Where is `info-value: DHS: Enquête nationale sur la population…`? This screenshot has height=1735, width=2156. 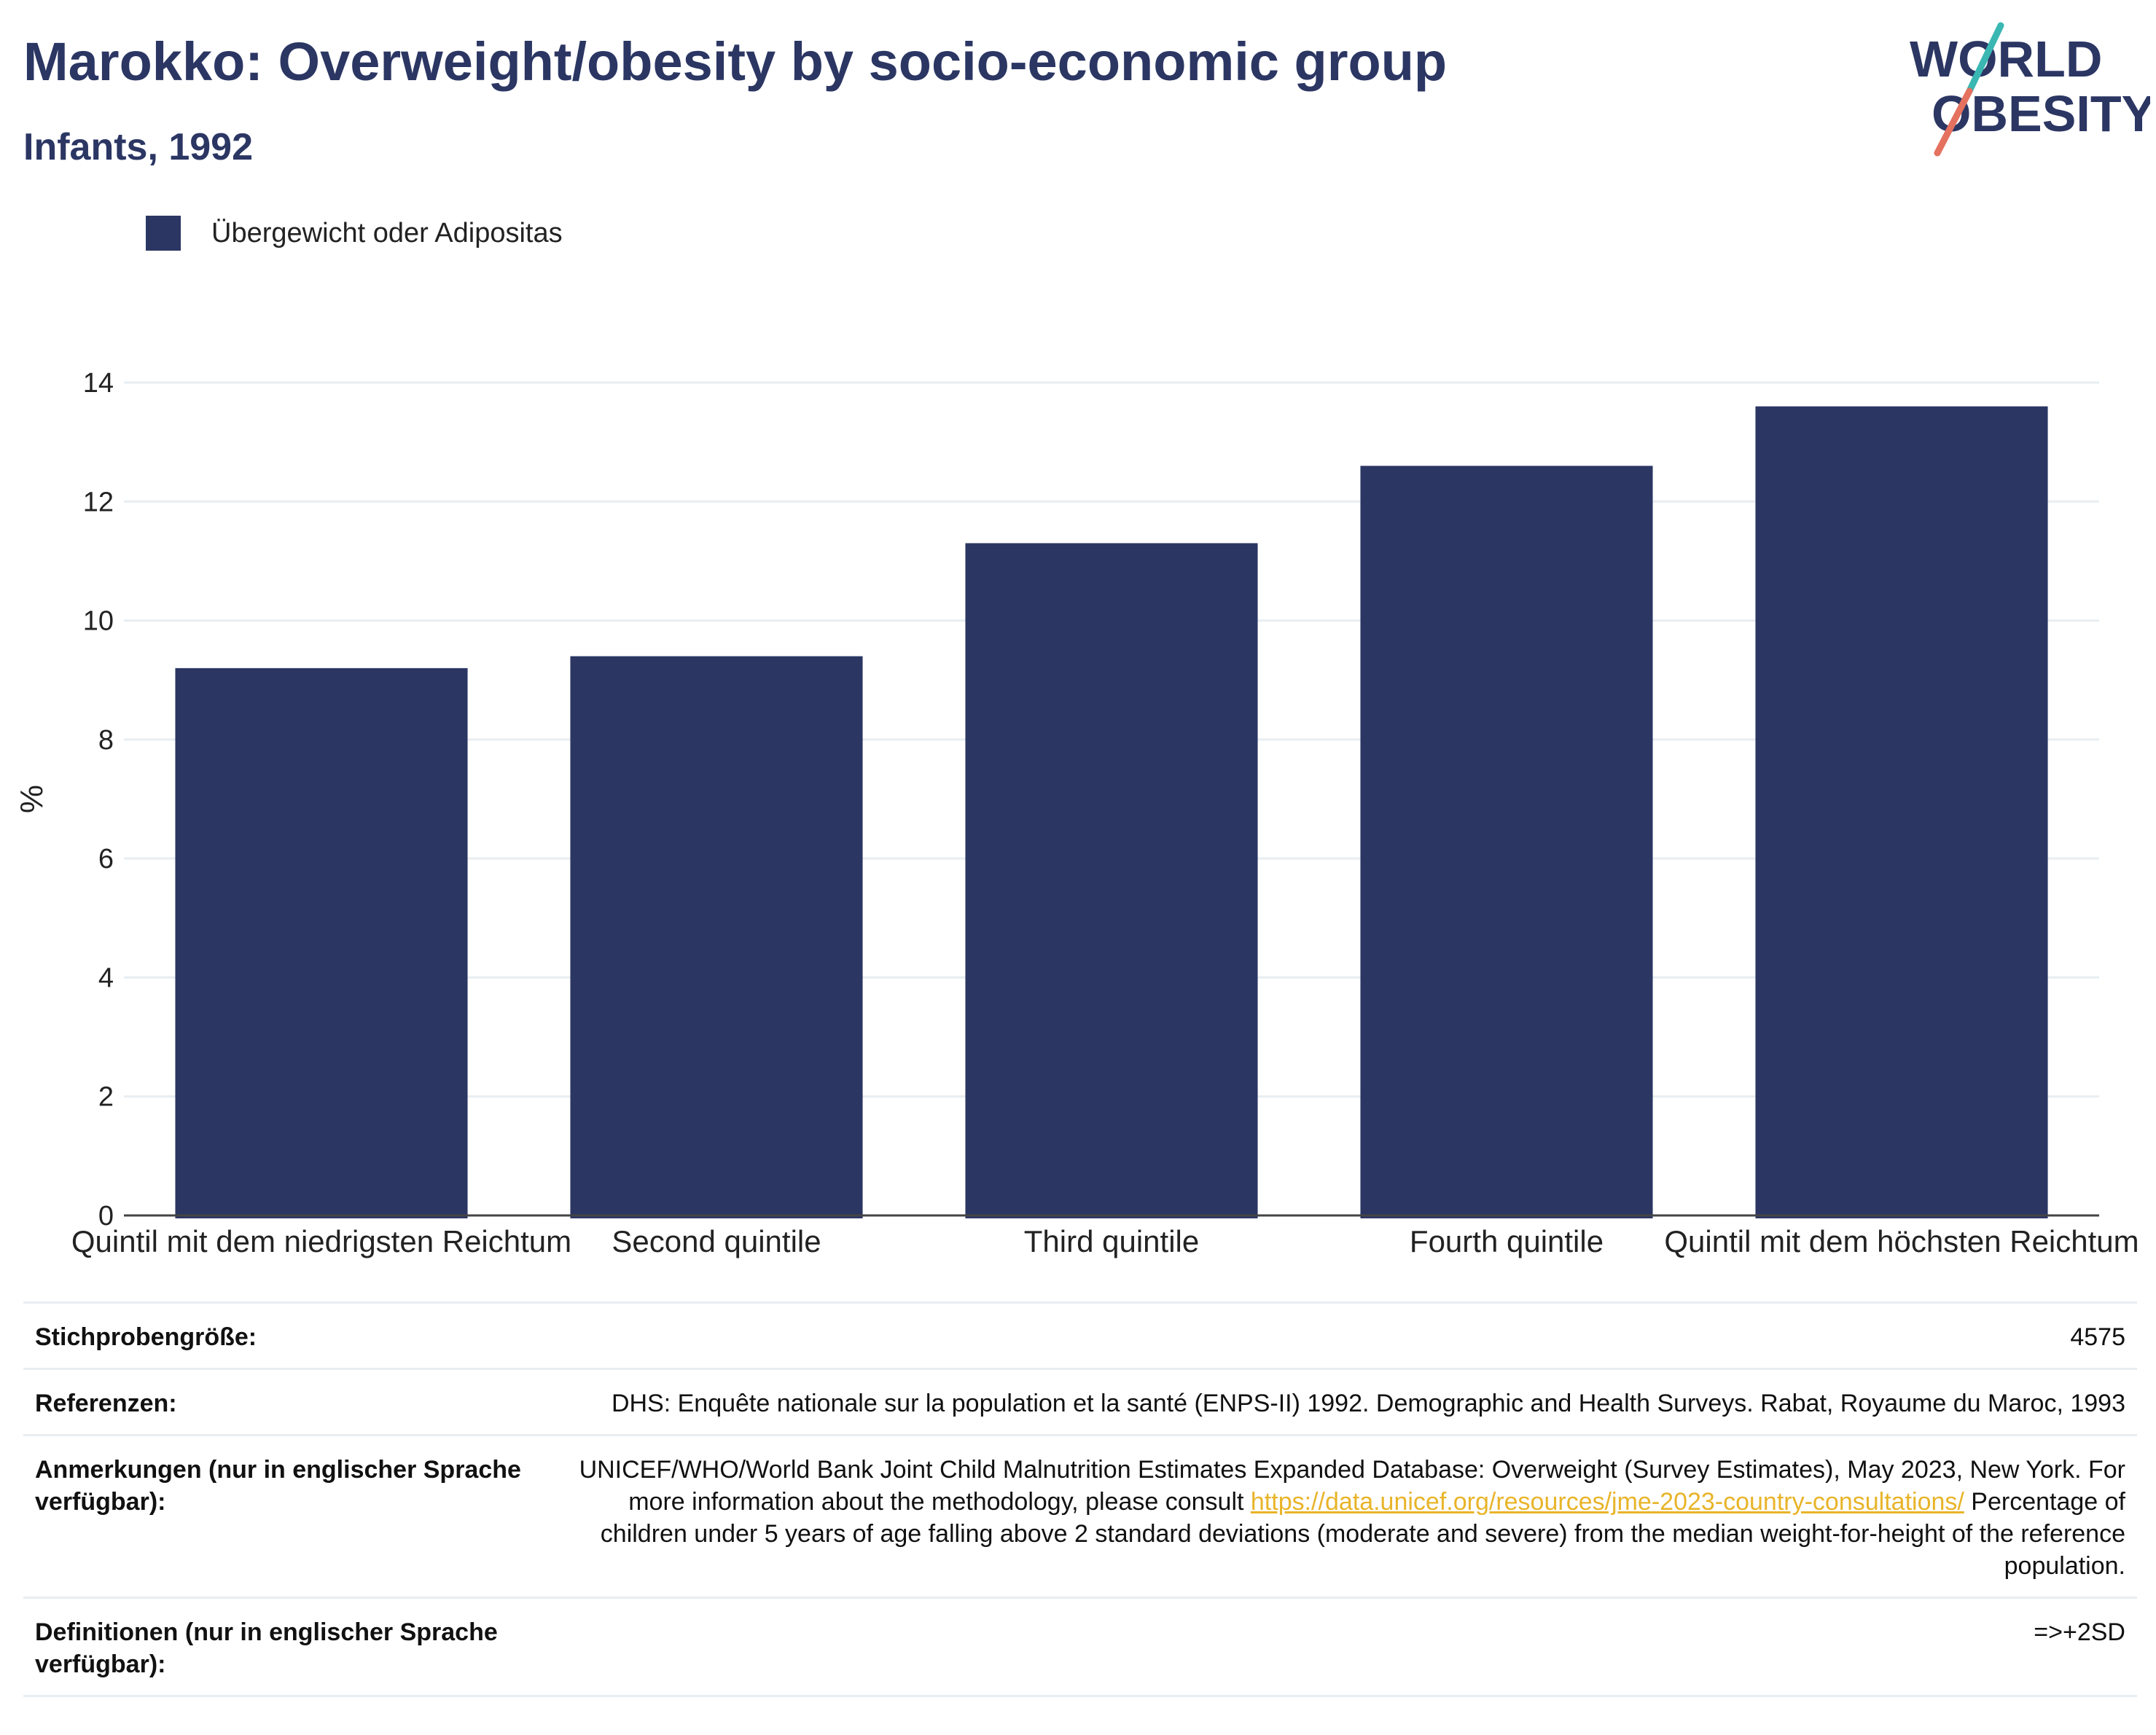 info-value: DHS: Enquête nationale sur la population… is located at coordinates (1368, 1403).